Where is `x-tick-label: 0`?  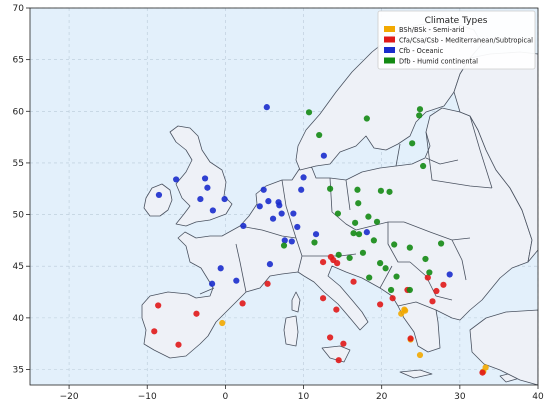 x-tick-label: 0 is located at coordinates (226, 397).